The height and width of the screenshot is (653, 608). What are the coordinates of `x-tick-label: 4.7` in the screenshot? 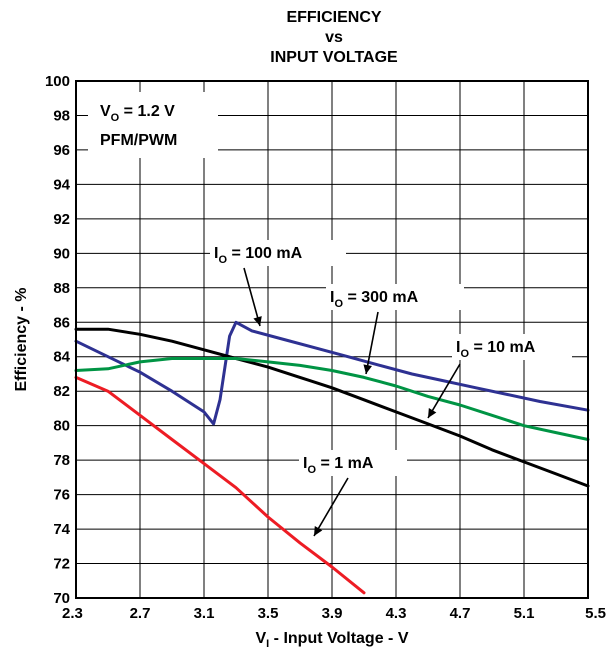 It's located at (460, 613).